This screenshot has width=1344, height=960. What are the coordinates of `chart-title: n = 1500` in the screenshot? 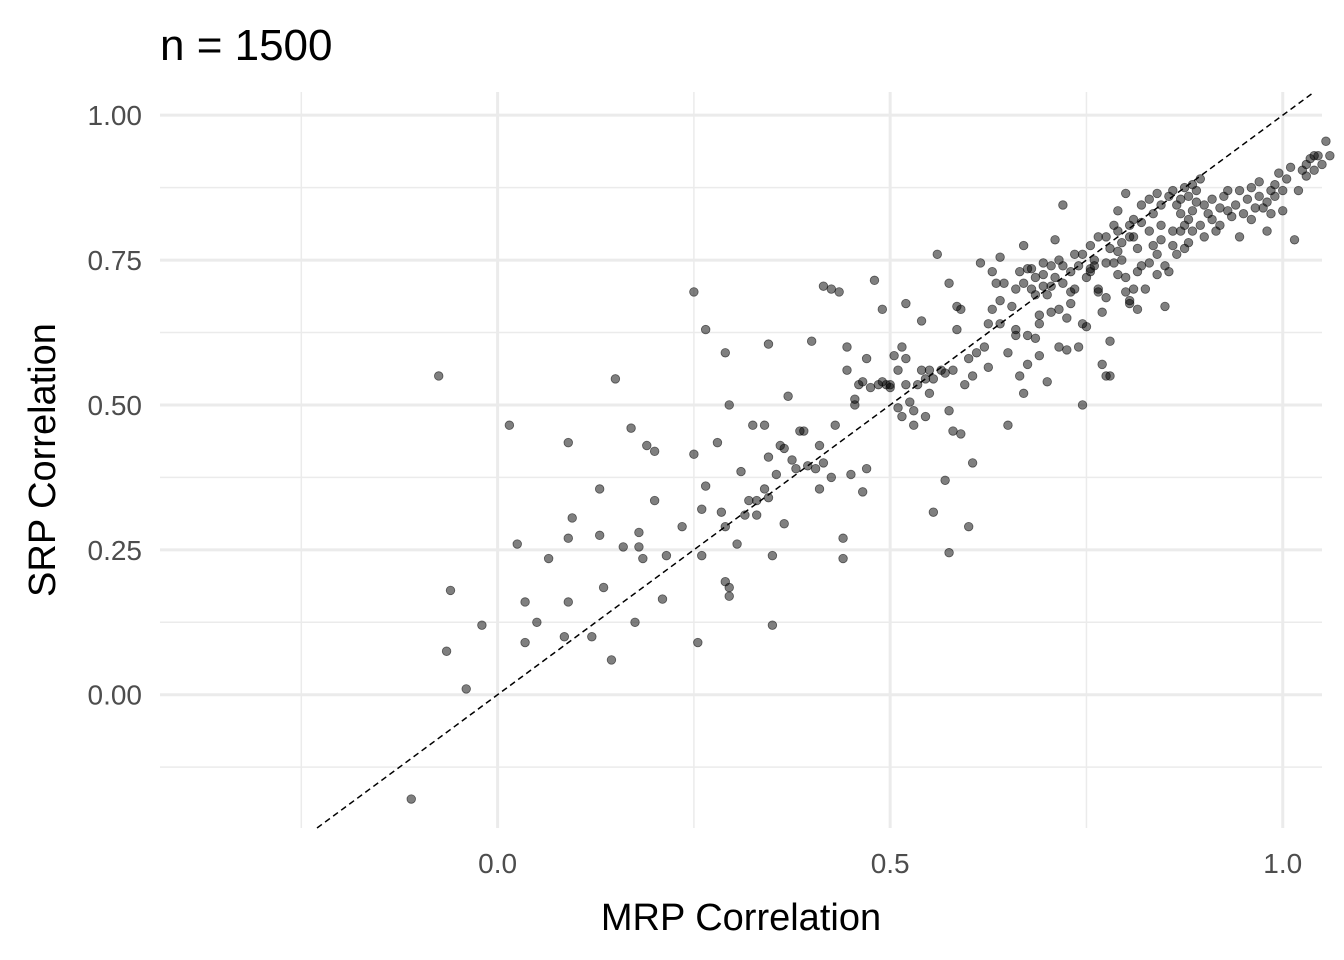 It's located at (246, 45).